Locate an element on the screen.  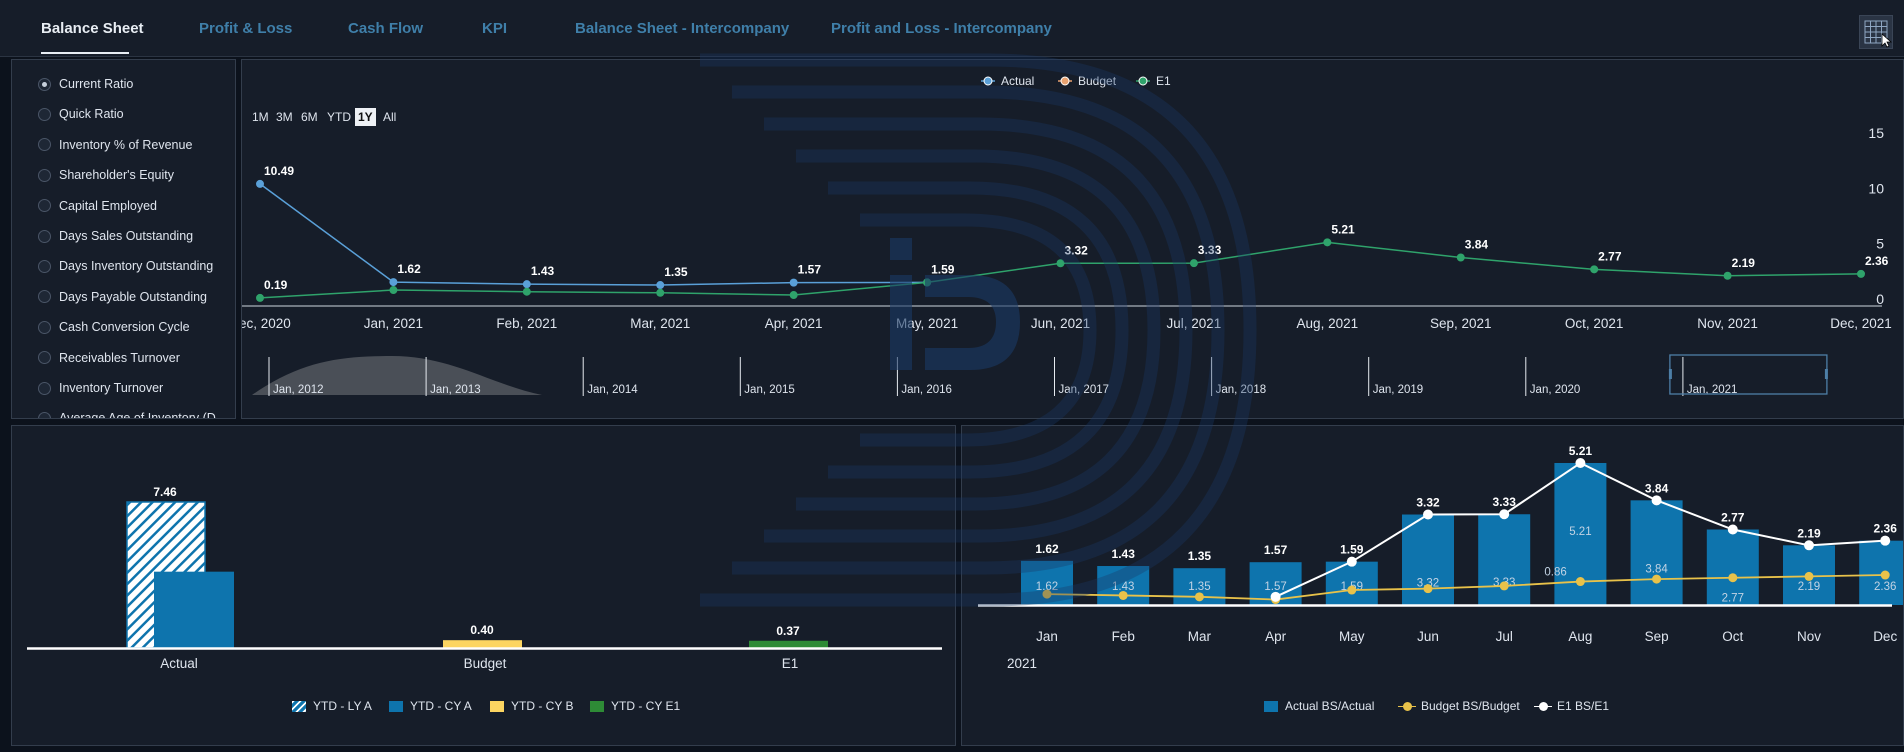
legend-item-actual: Actual is located at coordinates (1007, 81).